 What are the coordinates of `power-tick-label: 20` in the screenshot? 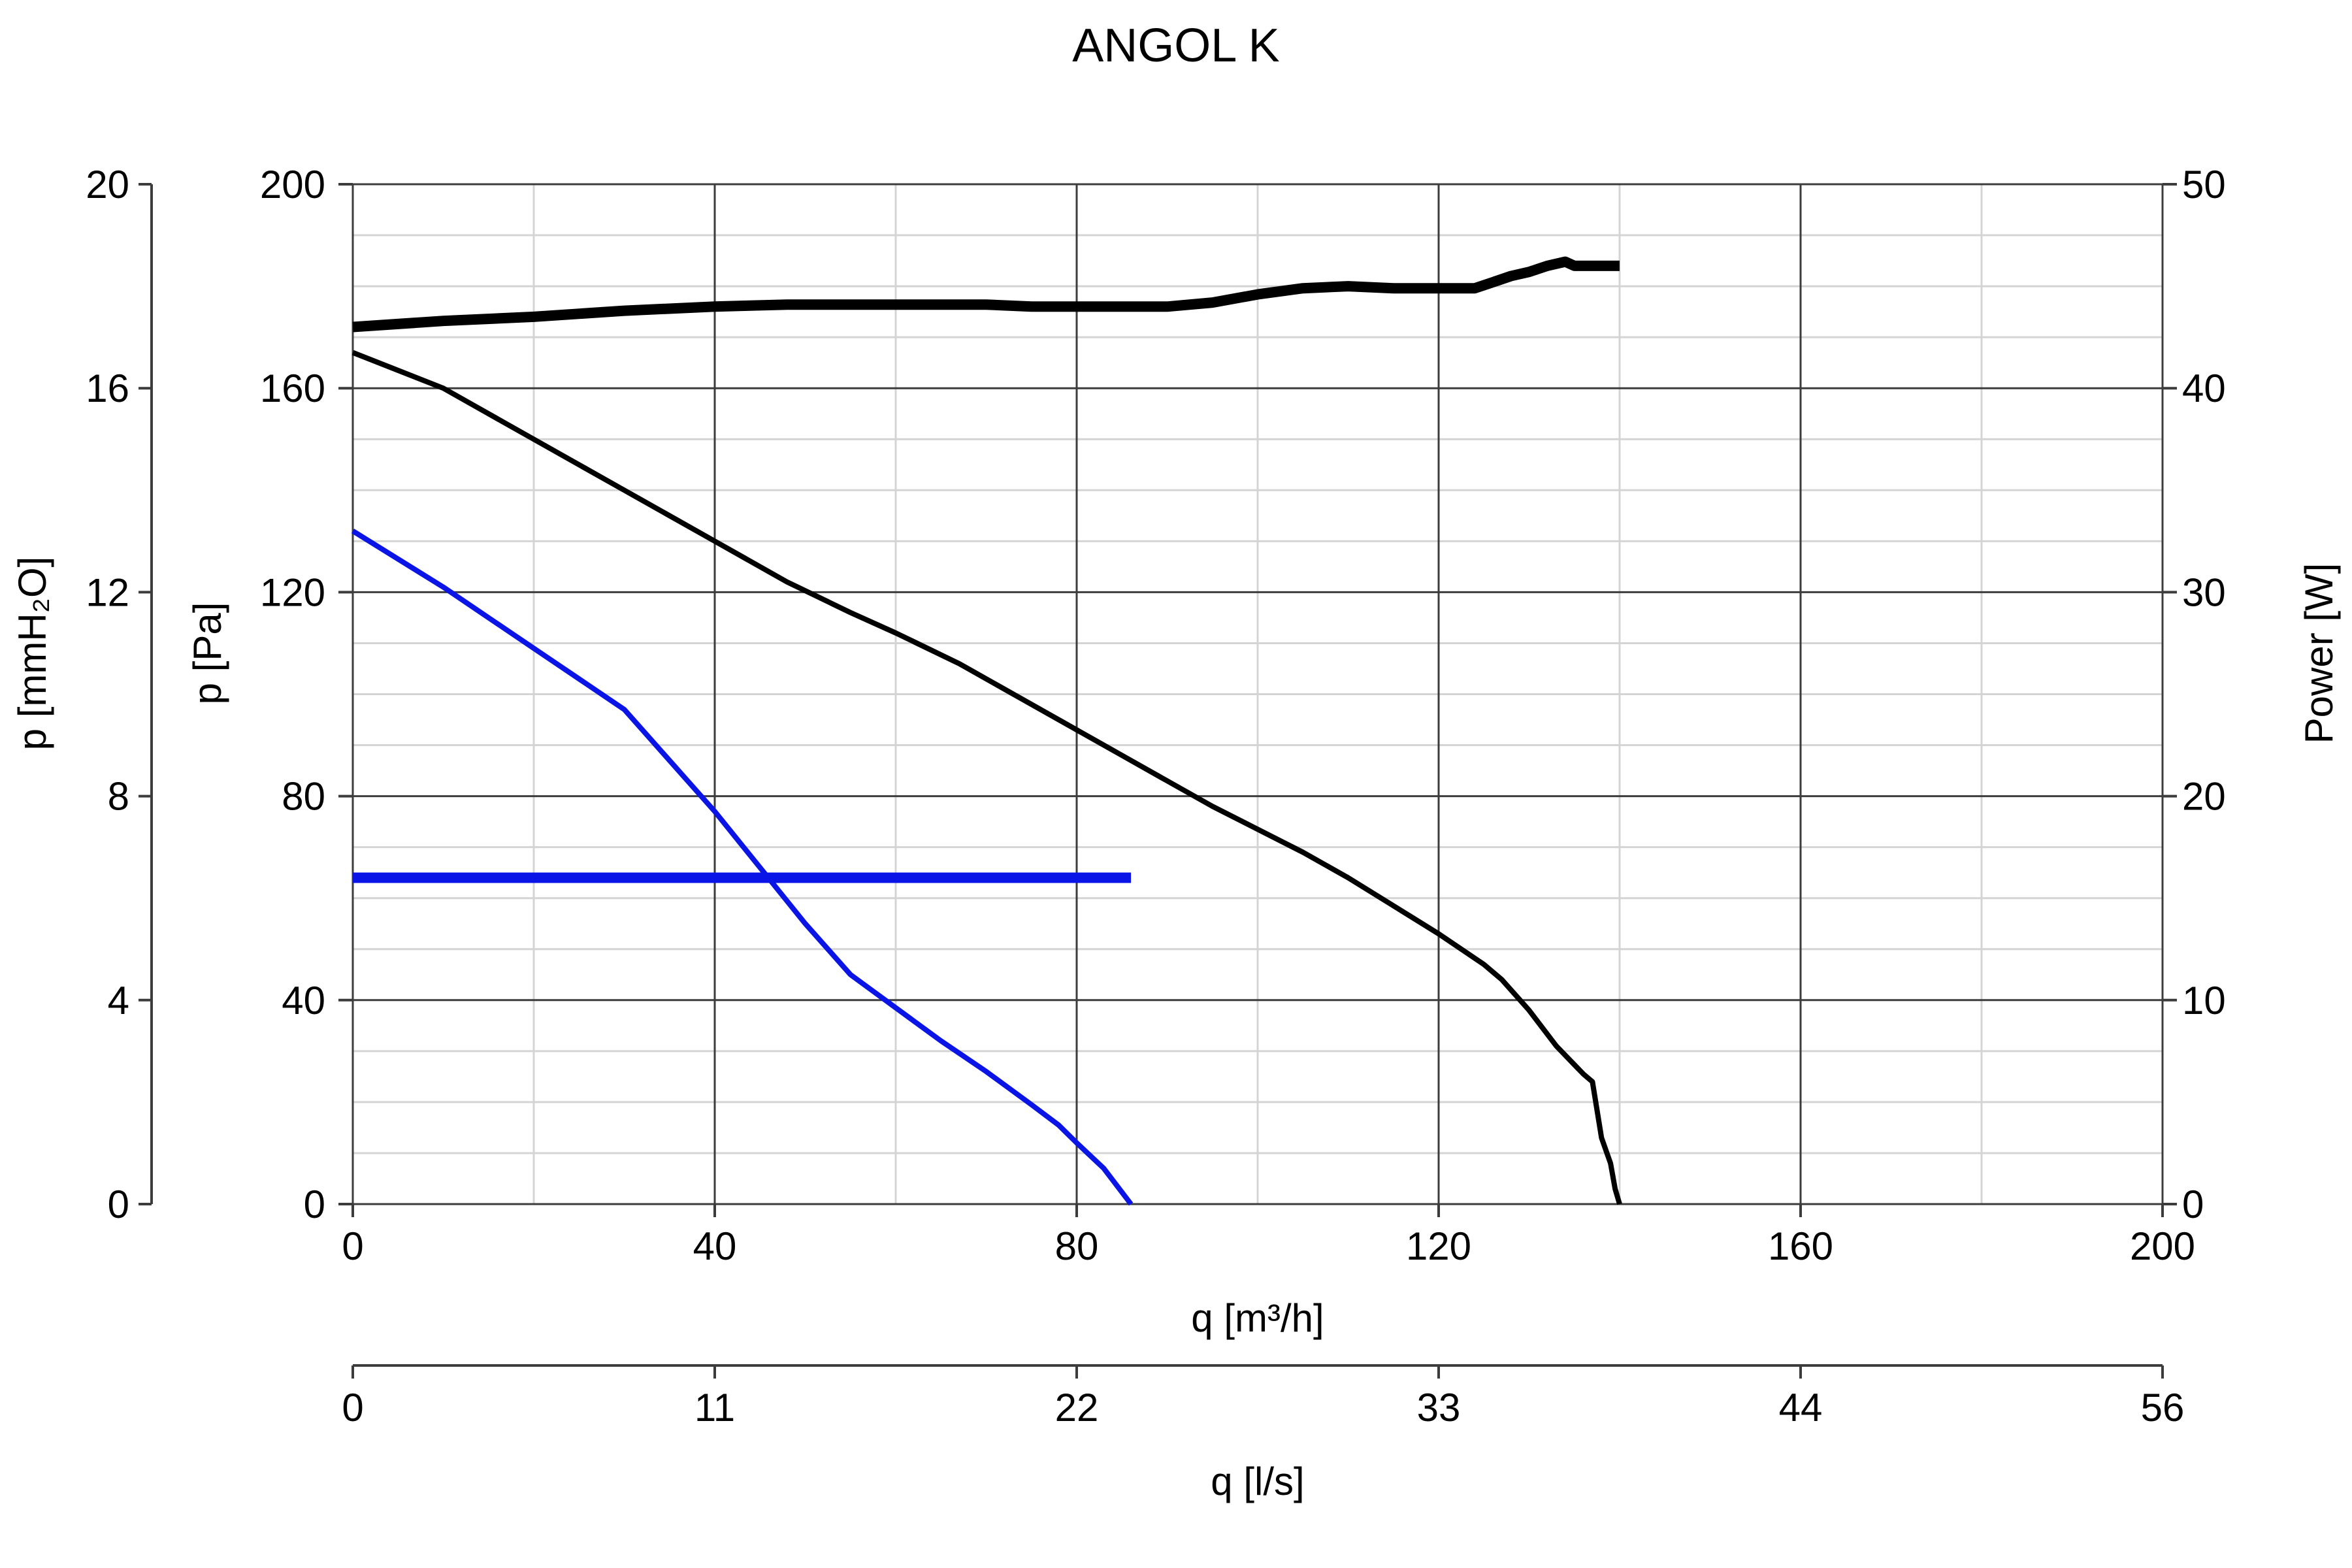 It's located at (2204, 797).